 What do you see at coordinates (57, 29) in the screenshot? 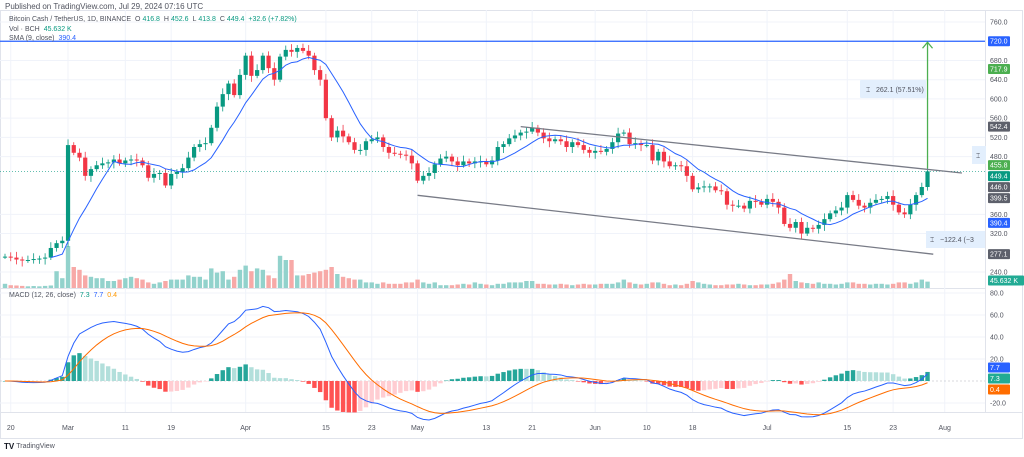
I see `volume-value: 45.632 K` at bounding box center [57, 29].